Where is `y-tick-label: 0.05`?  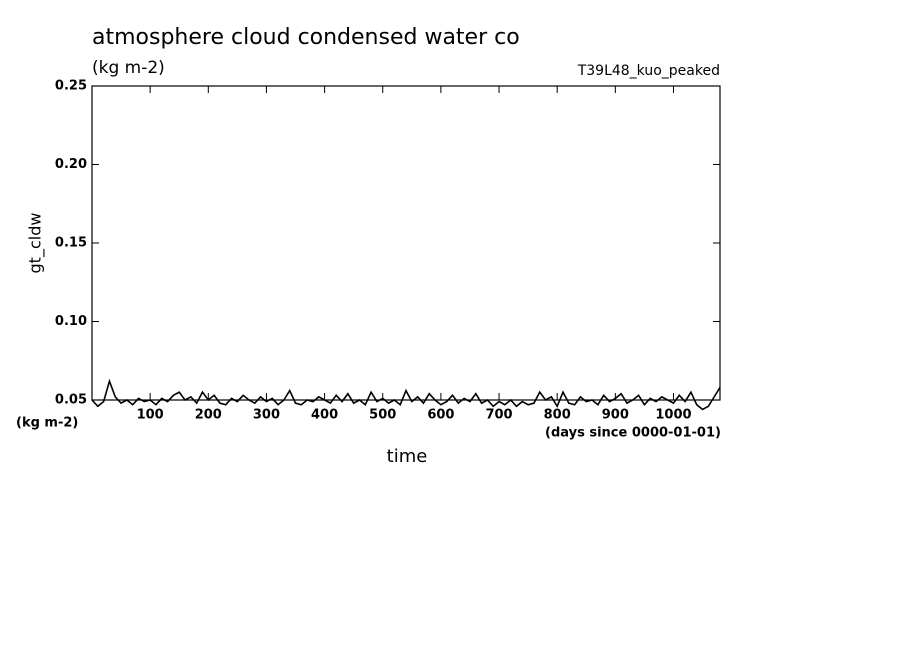
y-tick-label: 0.05 is located at coordinates (71, 400).